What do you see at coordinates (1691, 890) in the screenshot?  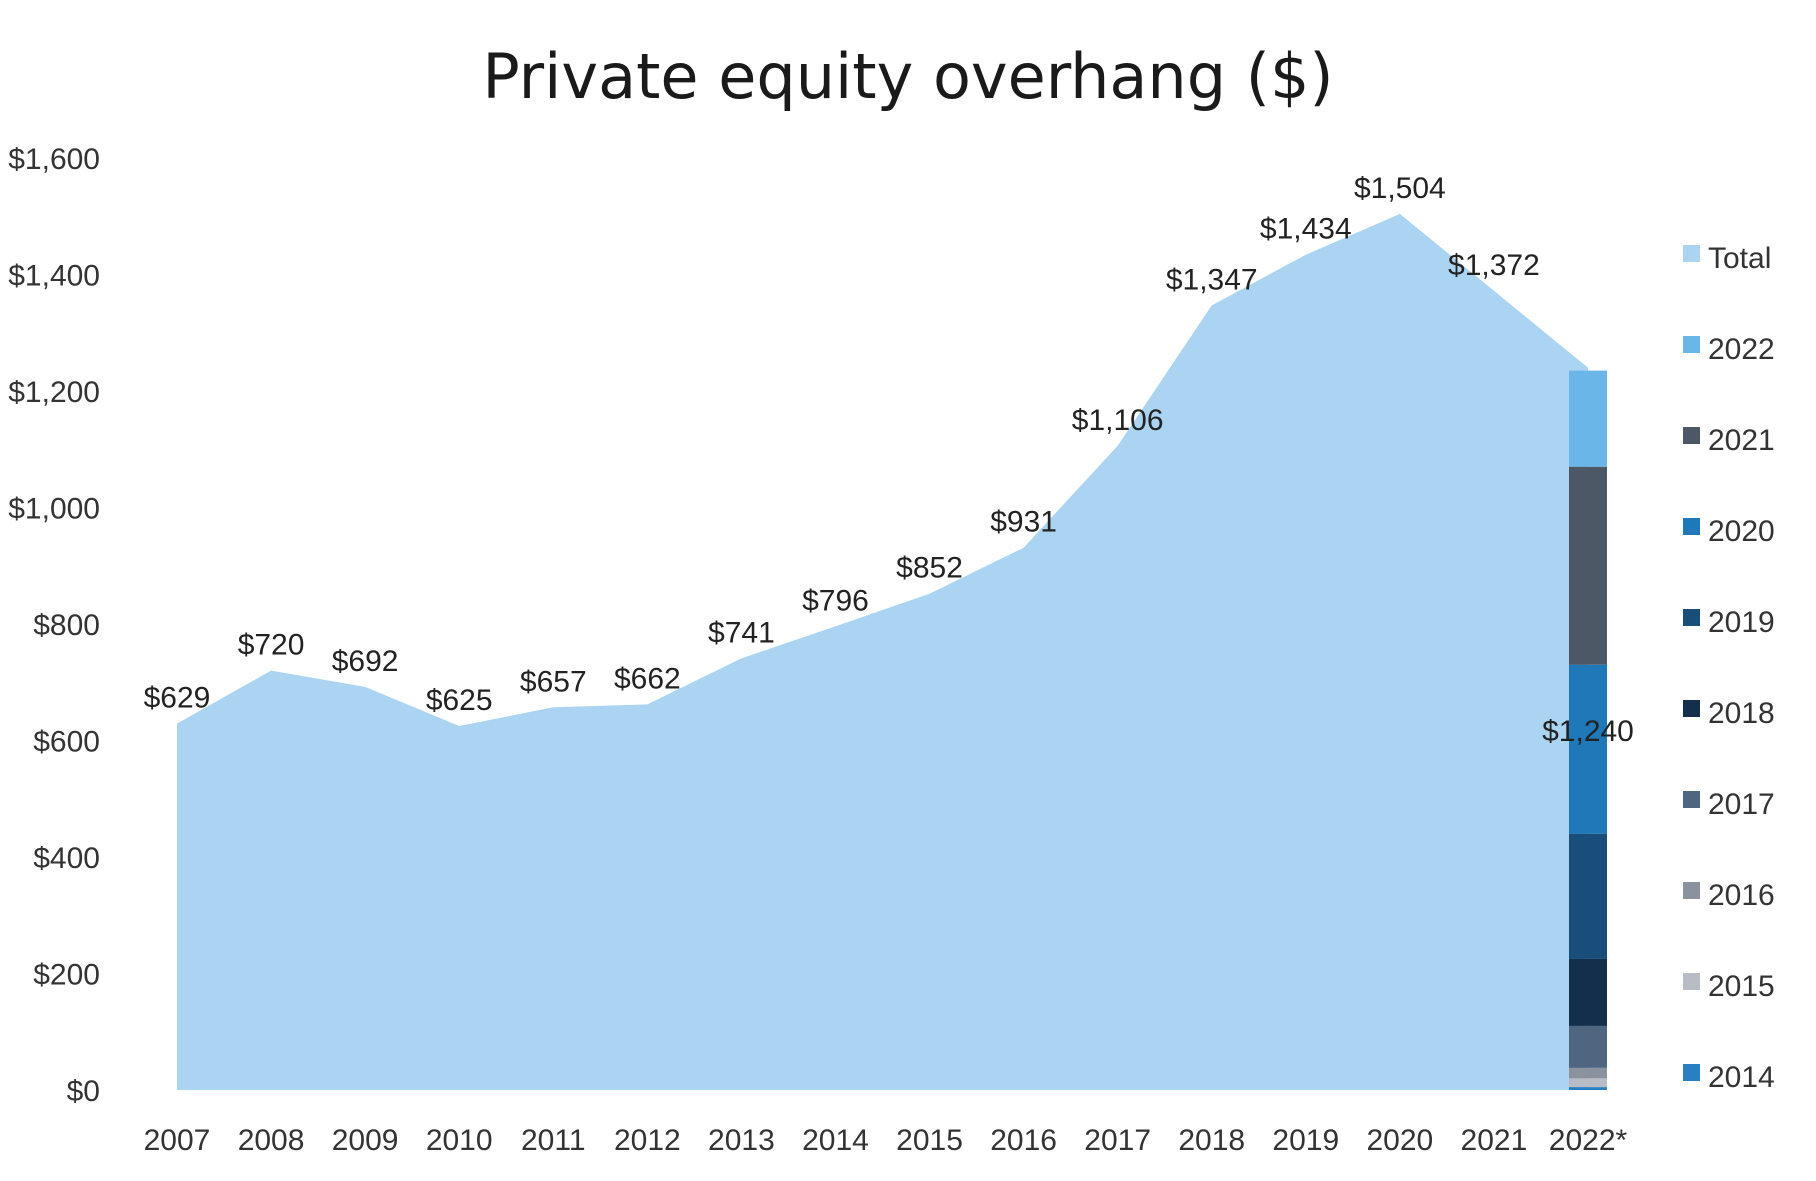 I see `legend-swatch-2016` at bounding box center [1691, 890].